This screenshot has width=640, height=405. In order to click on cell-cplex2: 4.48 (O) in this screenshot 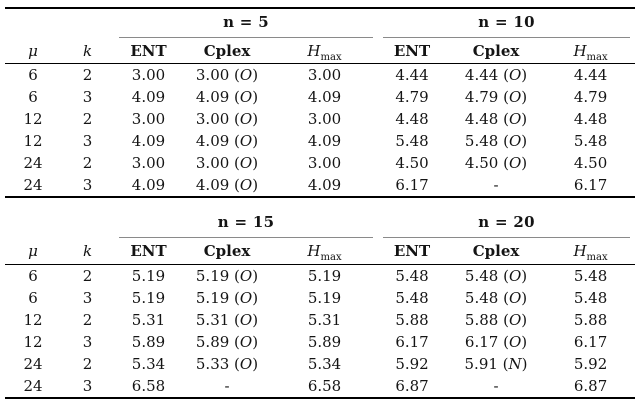, I will do `click(496, 119)`.